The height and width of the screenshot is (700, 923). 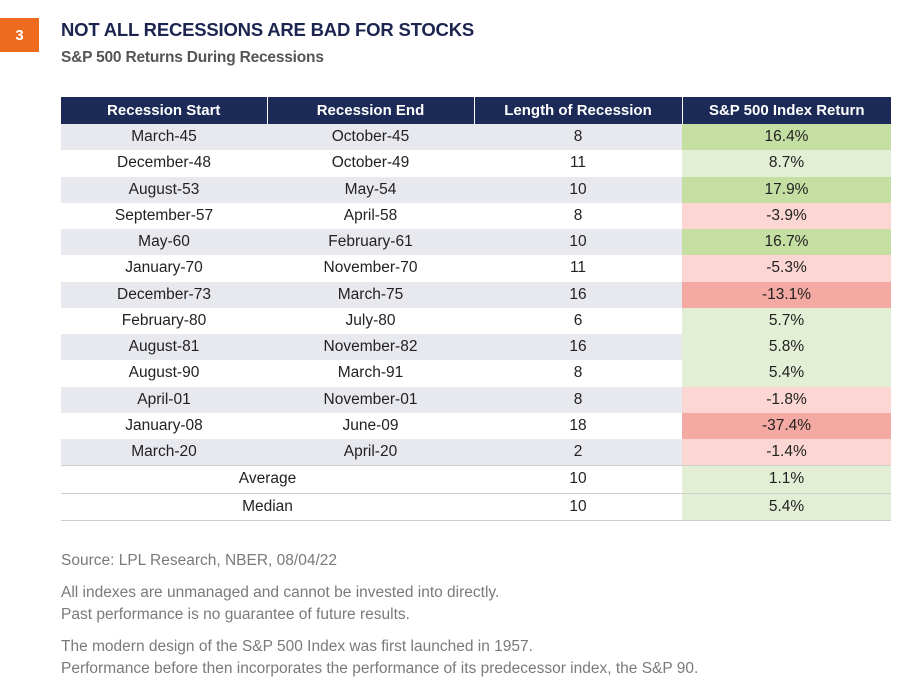 I want to click on chart-title: NOT ALL RECESSIONS ARE BAD FOR STOCKS, so click(x=267, y=29).